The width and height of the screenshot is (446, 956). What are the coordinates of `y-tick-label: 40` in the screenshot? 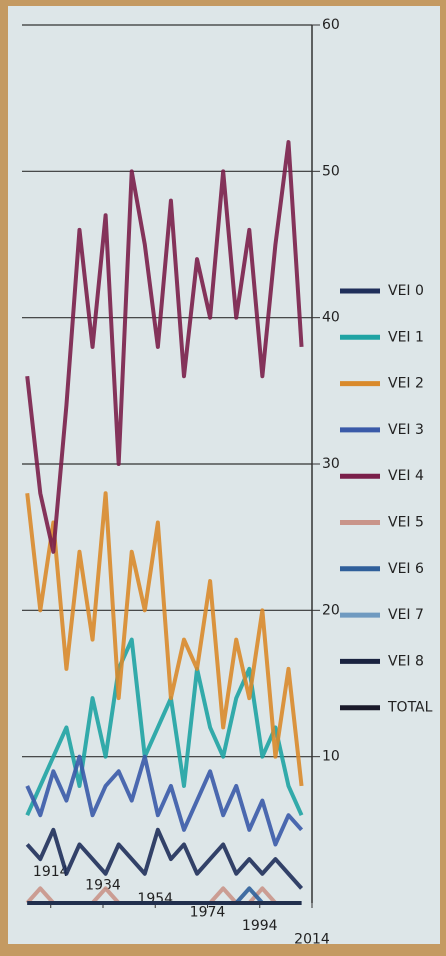 It's located at (331, 318).